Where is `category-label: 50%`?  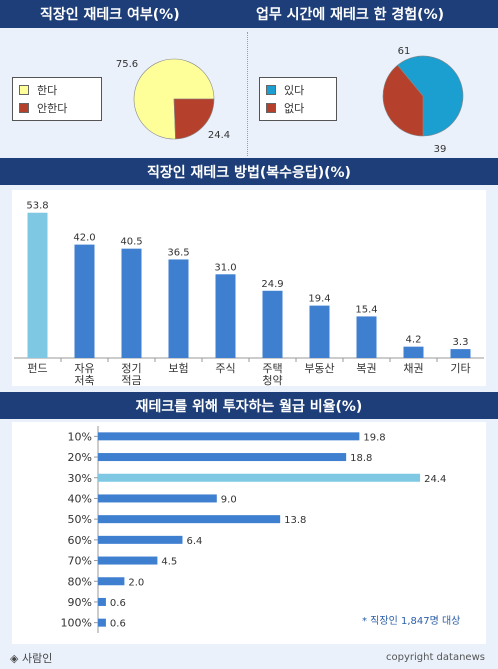 category-label: 50% is located at coordinates (80, 519).